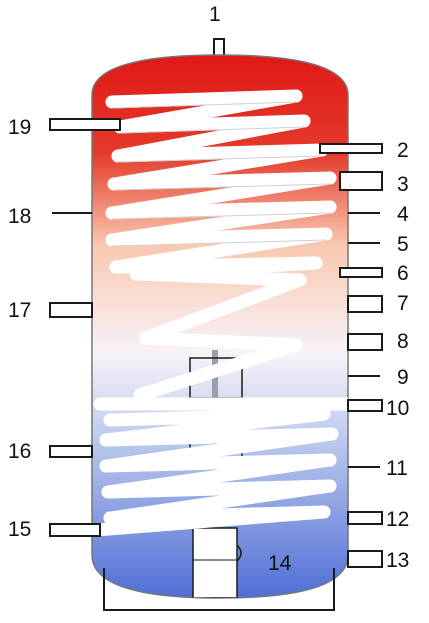  I want to click on left-connections, so click(85, 327).